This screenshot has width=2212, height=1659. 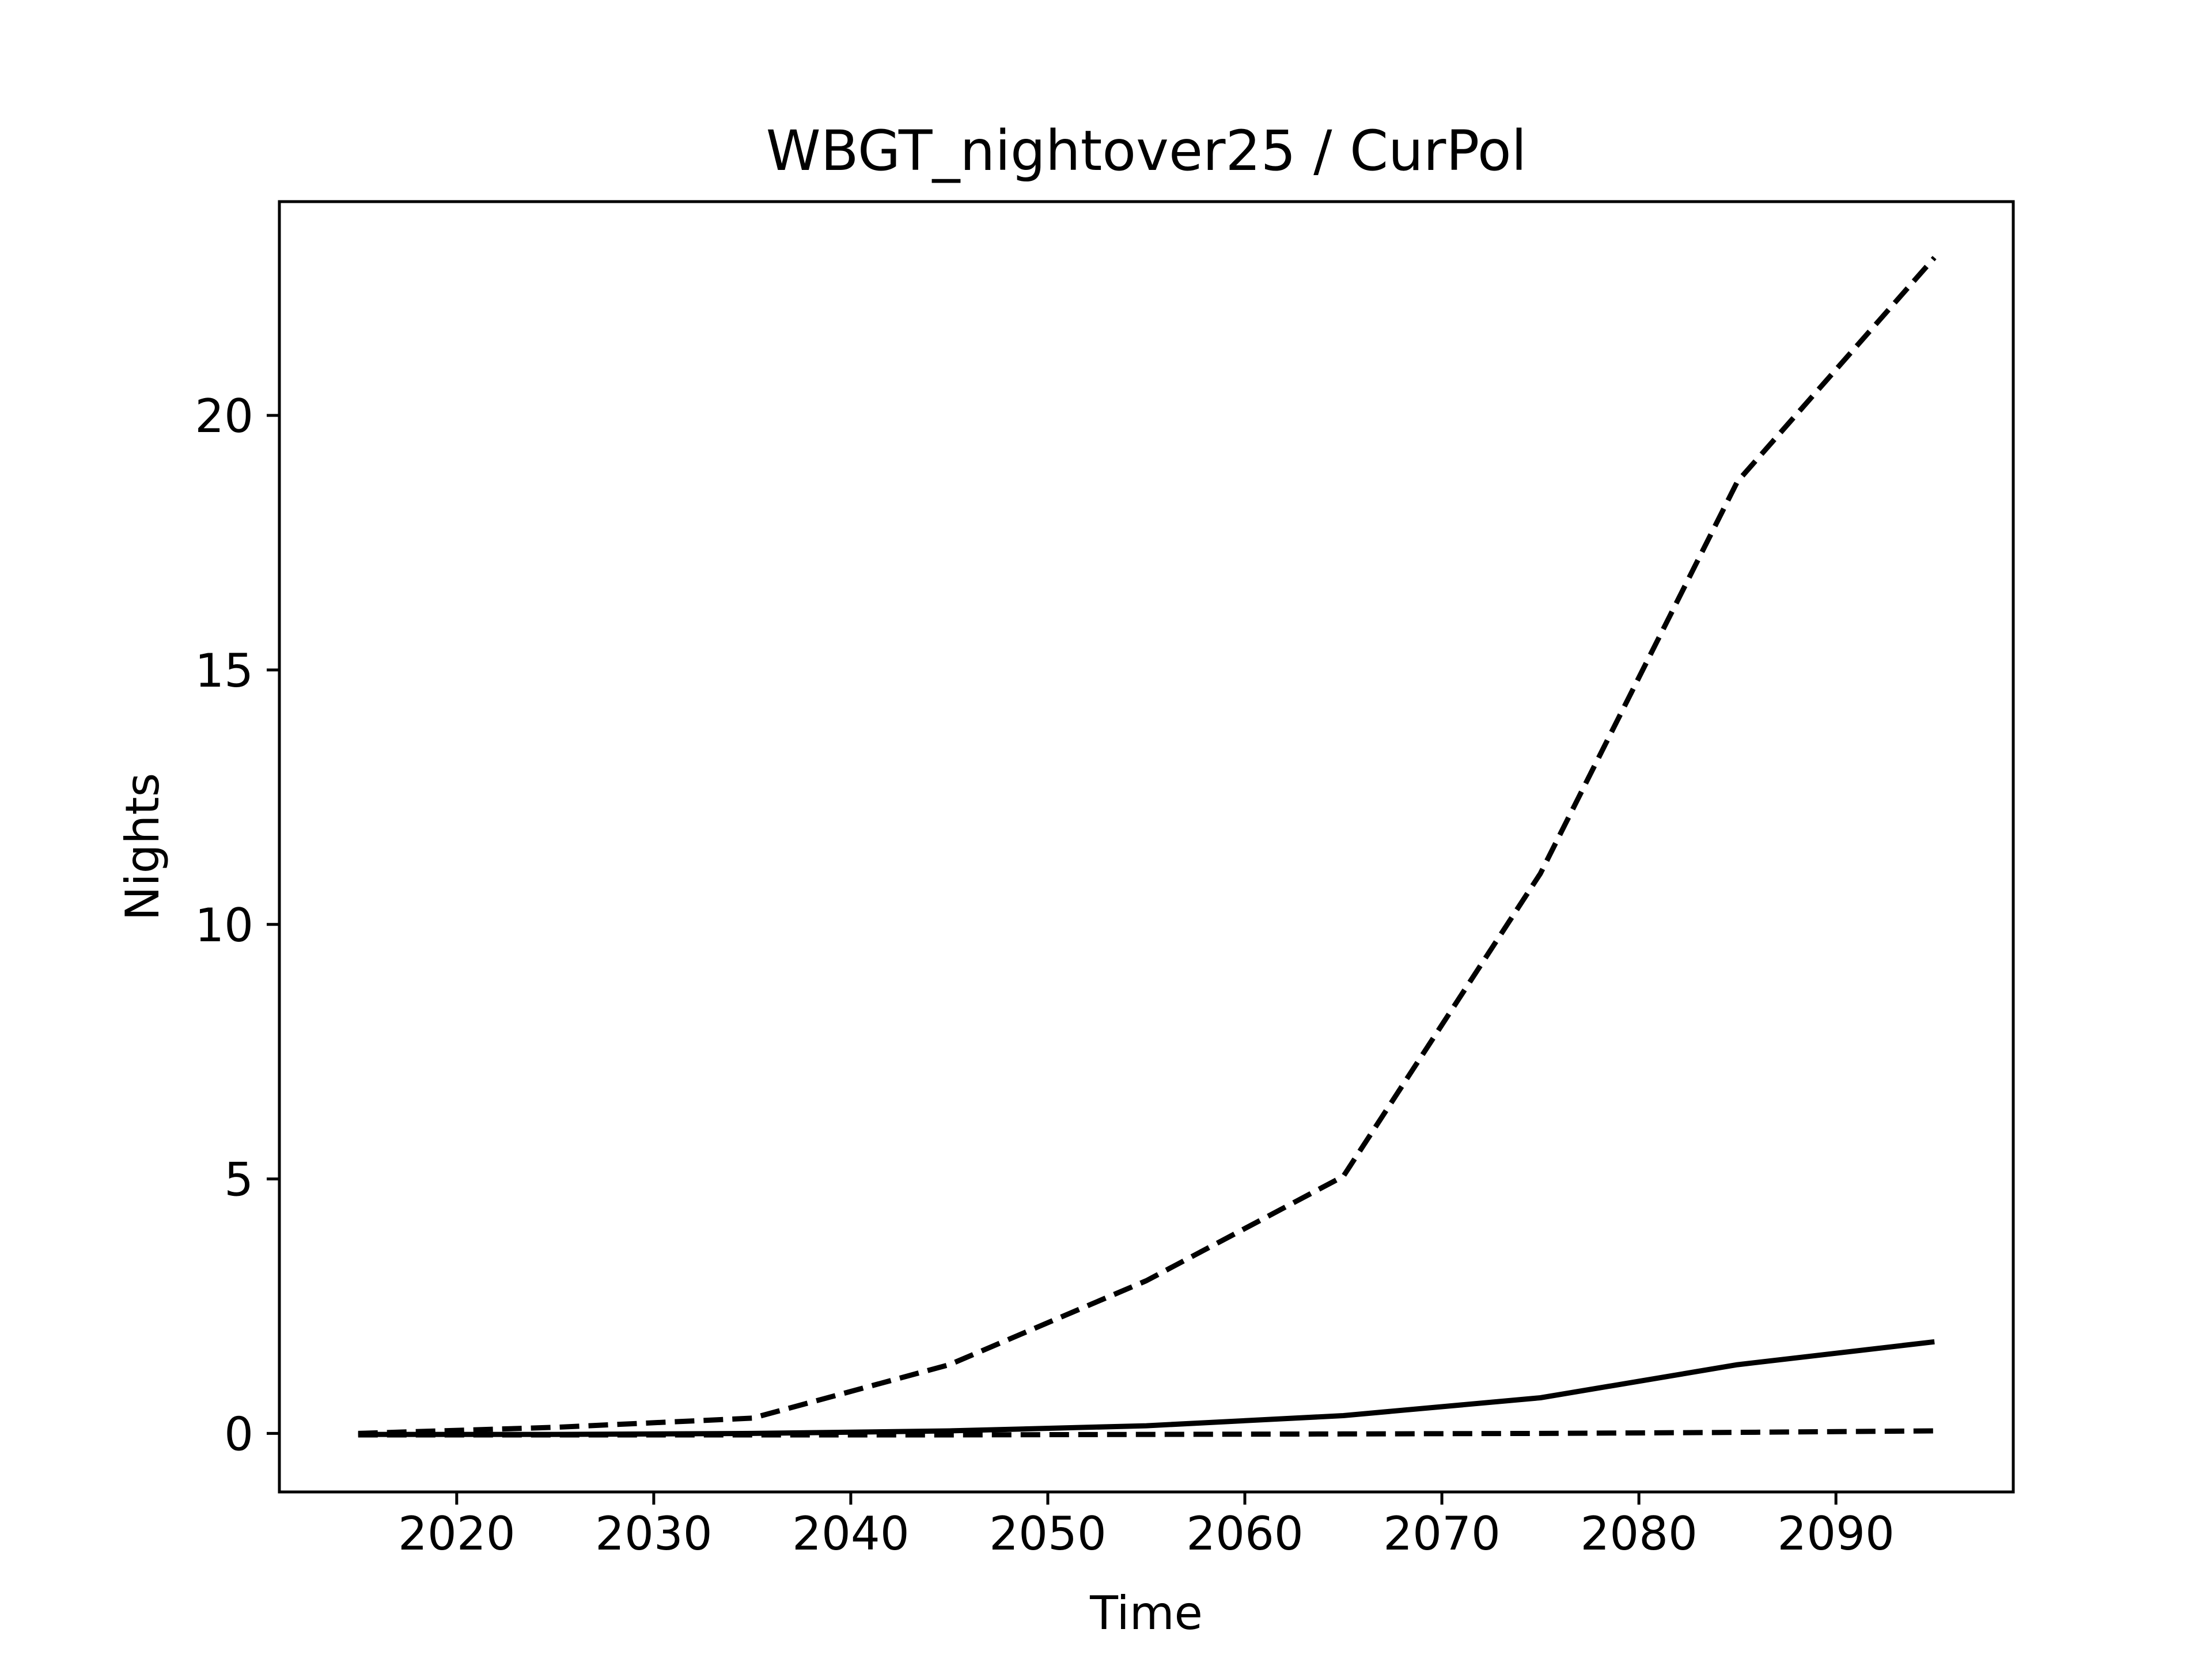 I want to click on x-tick-label: 2050, so click(x=1048, y=1533).